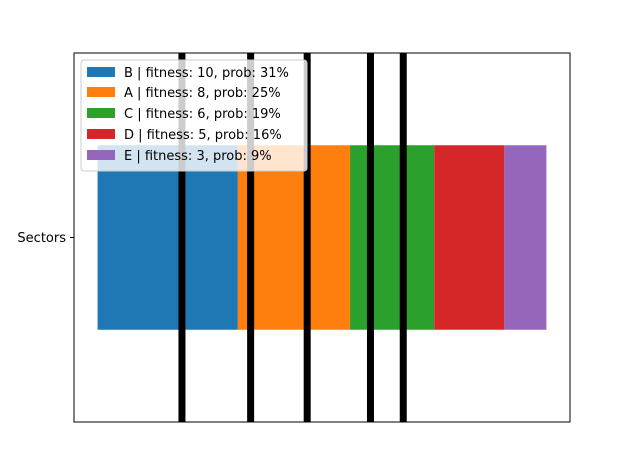 The width and height of the screenshot is (629, 462). Describe the element at coordinates (469, 237) in the screenshot. I see `bar-segment-d` at that location.